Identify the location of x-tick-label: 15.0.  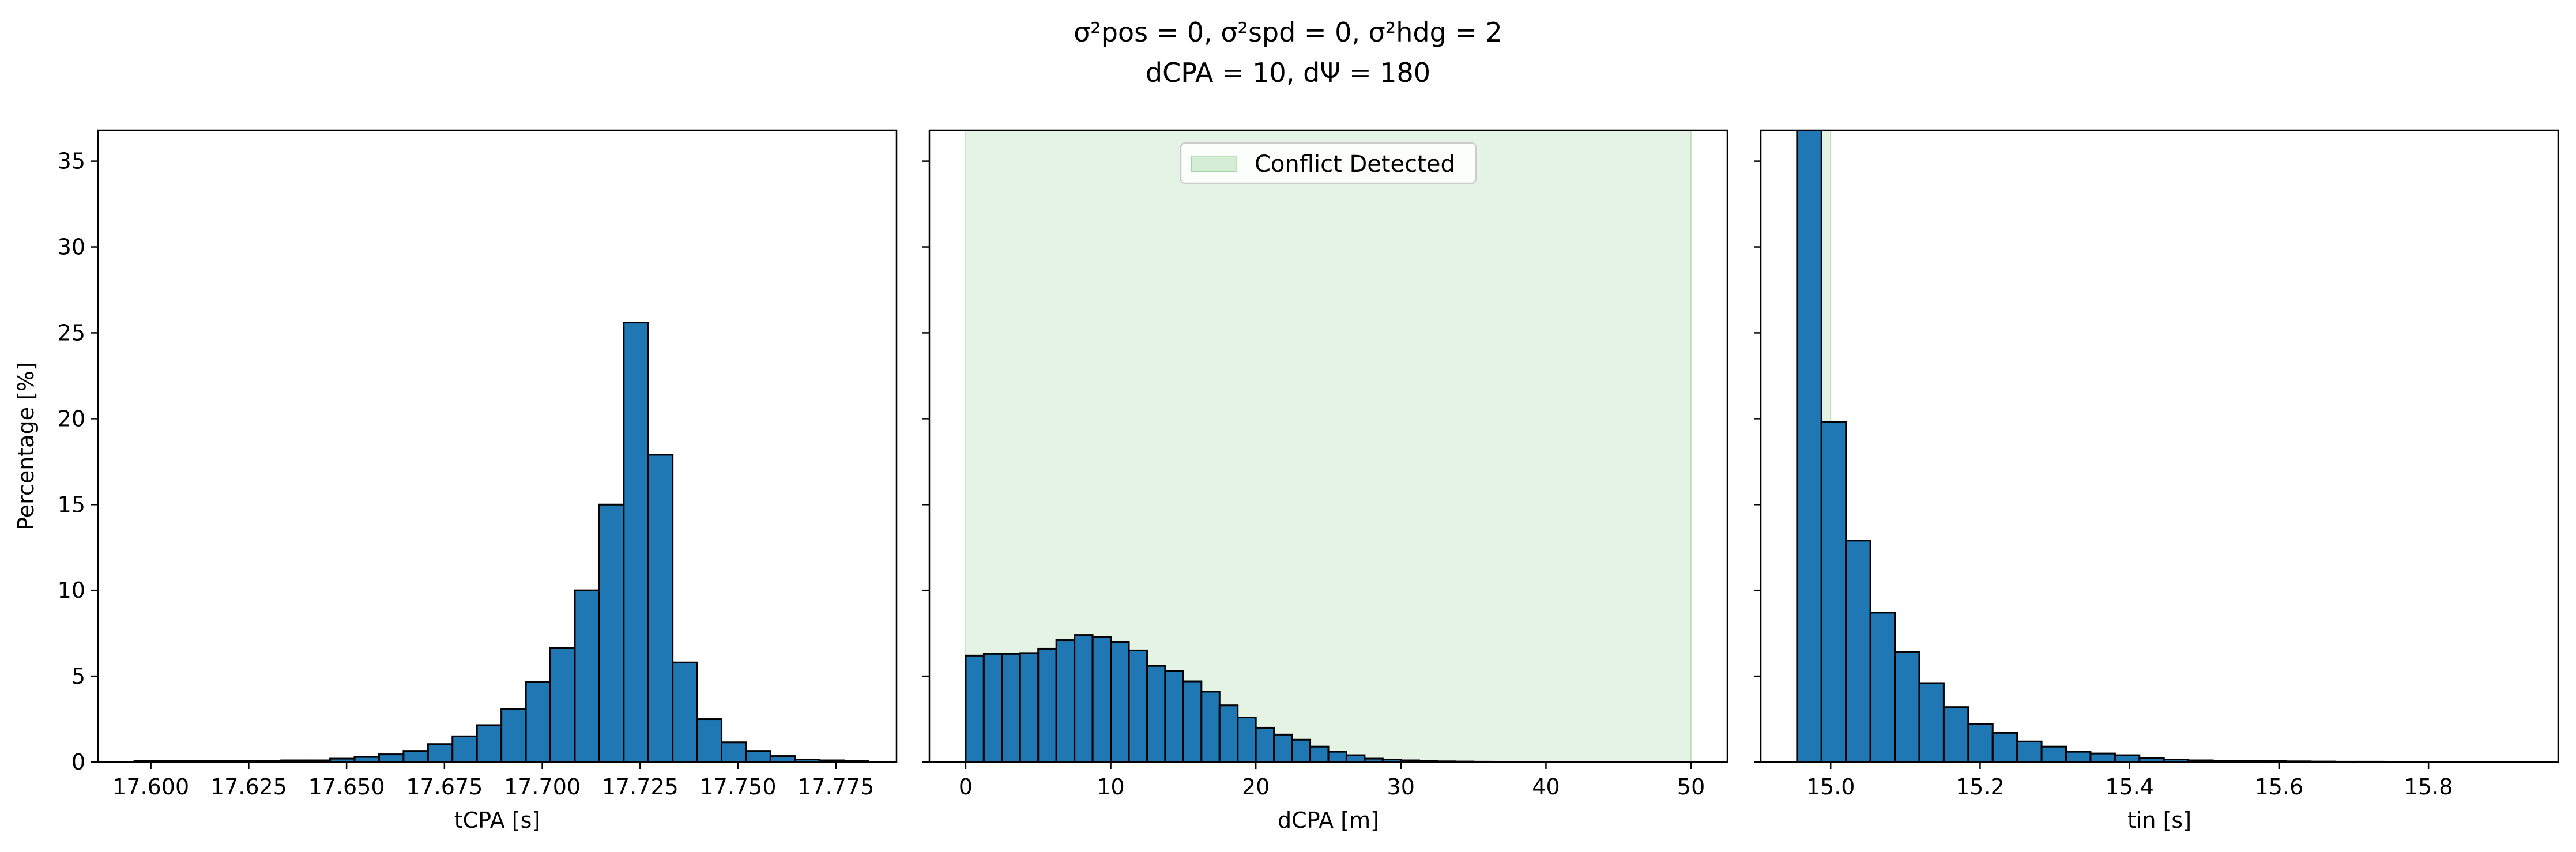
(1830, 787).